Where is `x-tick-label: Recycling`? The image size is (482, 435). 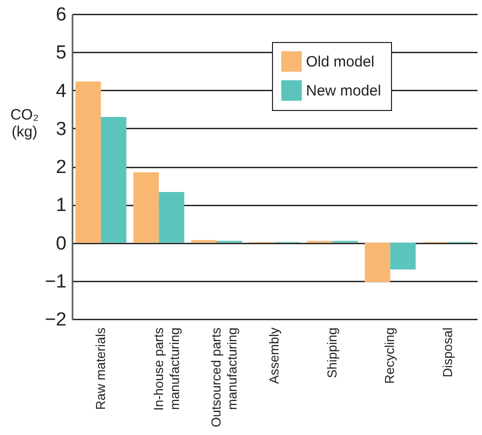 x-tick-label: Recycling is located at coordinates (390, 356).